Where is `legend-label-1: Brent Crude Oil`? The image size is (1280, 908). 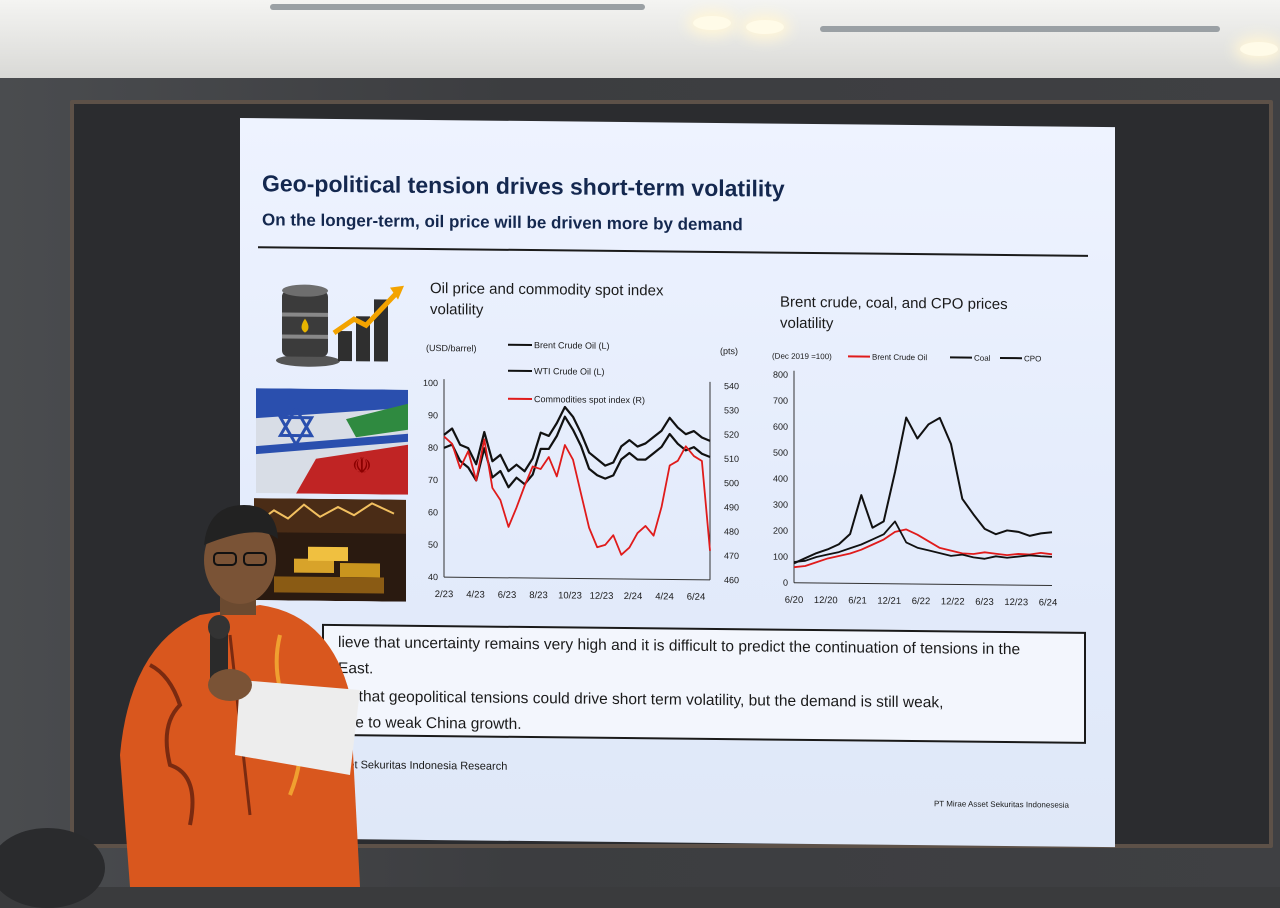
legend-label-1: Brent Crude Oil is located at coordinates (899, 358).